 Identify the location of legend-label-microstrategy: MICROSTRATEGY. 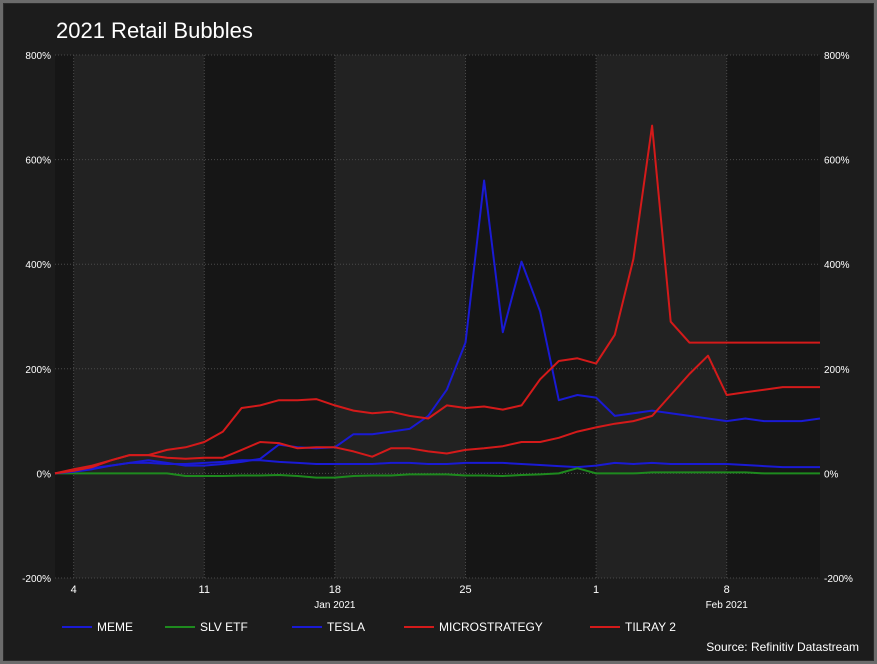
(491, 627).